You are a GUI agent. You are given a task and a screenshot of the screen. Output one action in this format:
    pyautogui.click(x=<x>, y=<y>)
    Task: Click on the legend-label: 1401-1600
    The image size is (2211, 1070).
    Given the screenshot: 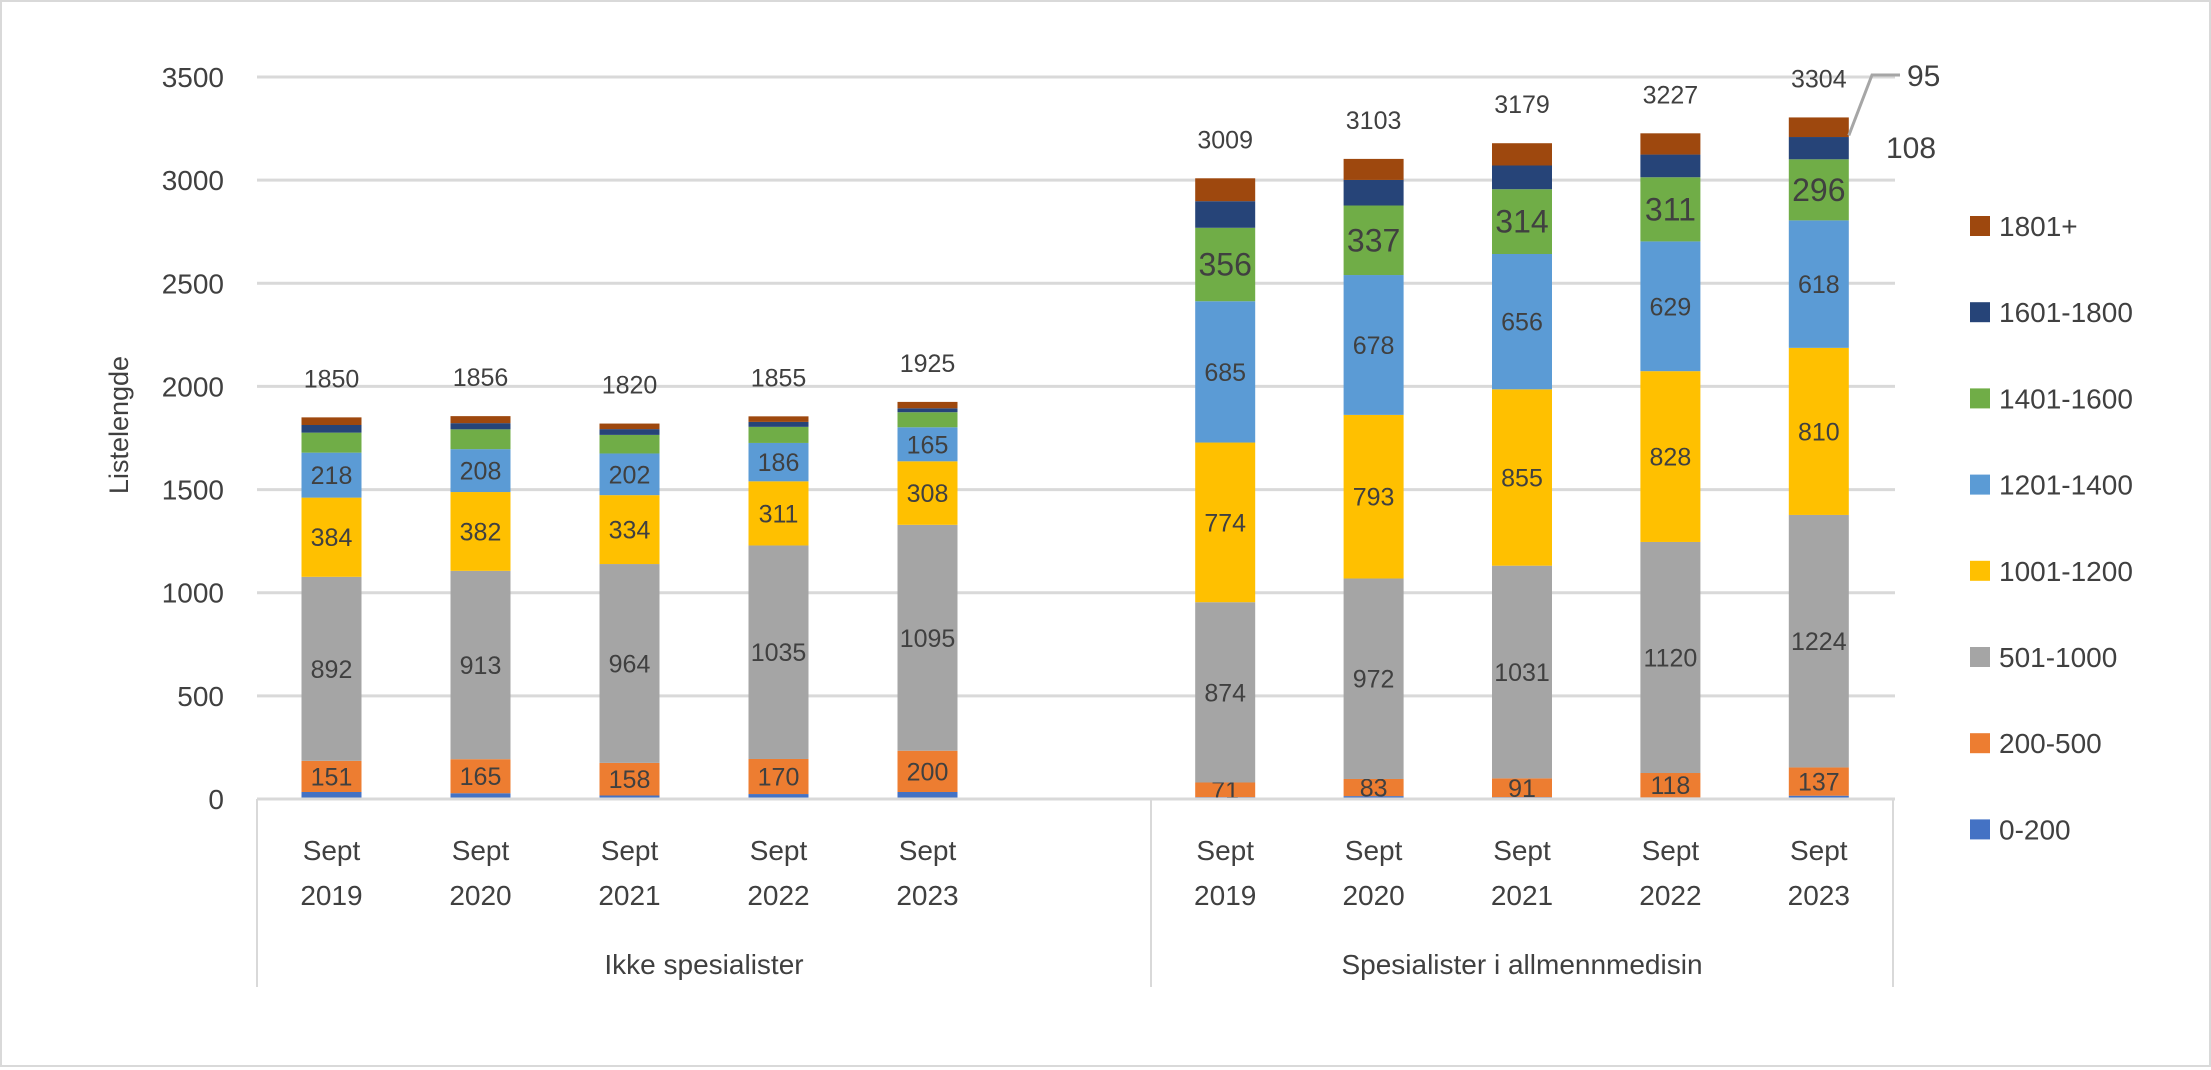 What is the action you would take?
    pyautogui.click(x=2066, y=398)
    